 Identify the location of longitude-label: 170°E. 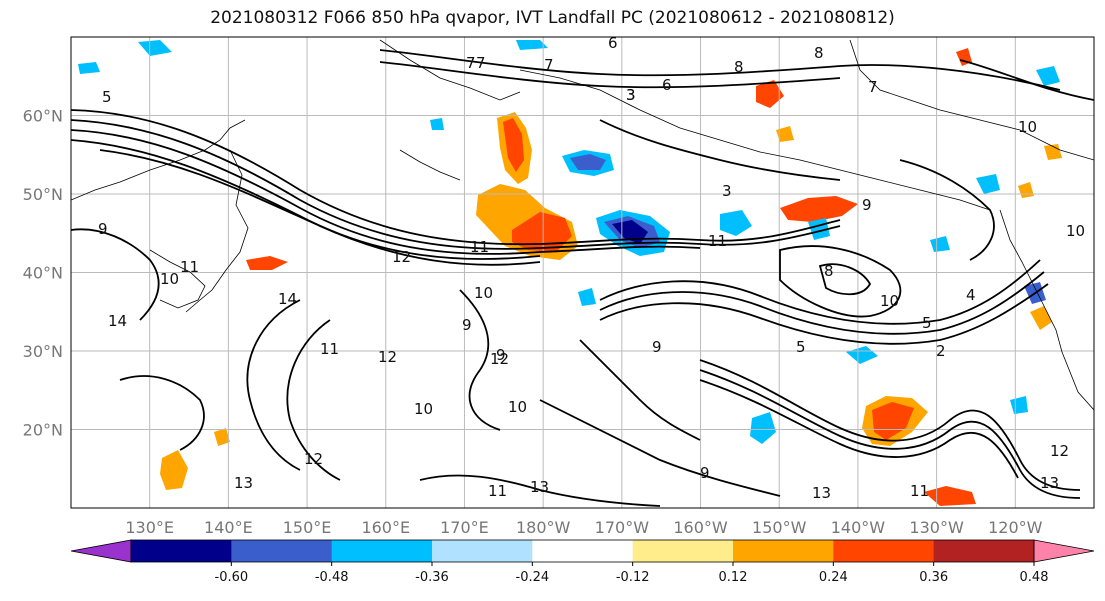
(464, 527).